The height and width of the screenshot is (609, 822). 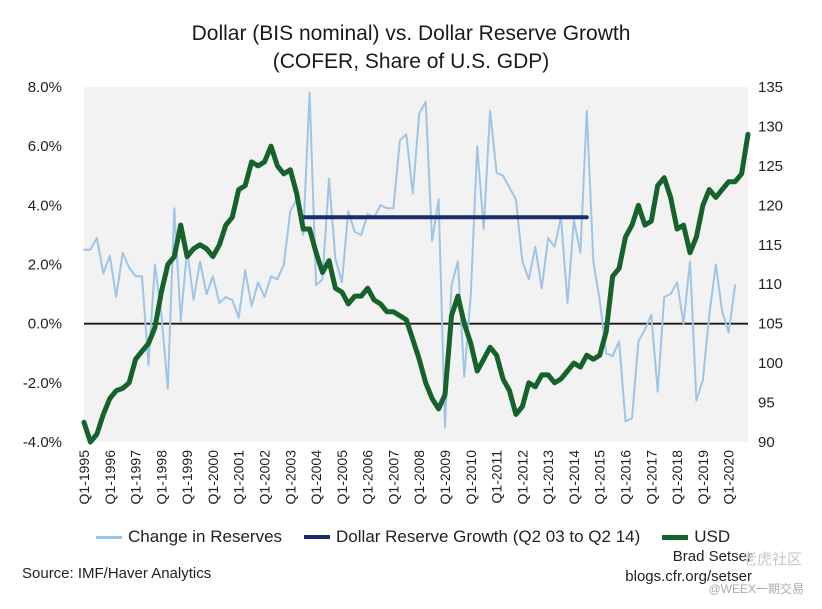 I want to click on left-axis-tick-label: 8.0%, so click(x=45, y=87).